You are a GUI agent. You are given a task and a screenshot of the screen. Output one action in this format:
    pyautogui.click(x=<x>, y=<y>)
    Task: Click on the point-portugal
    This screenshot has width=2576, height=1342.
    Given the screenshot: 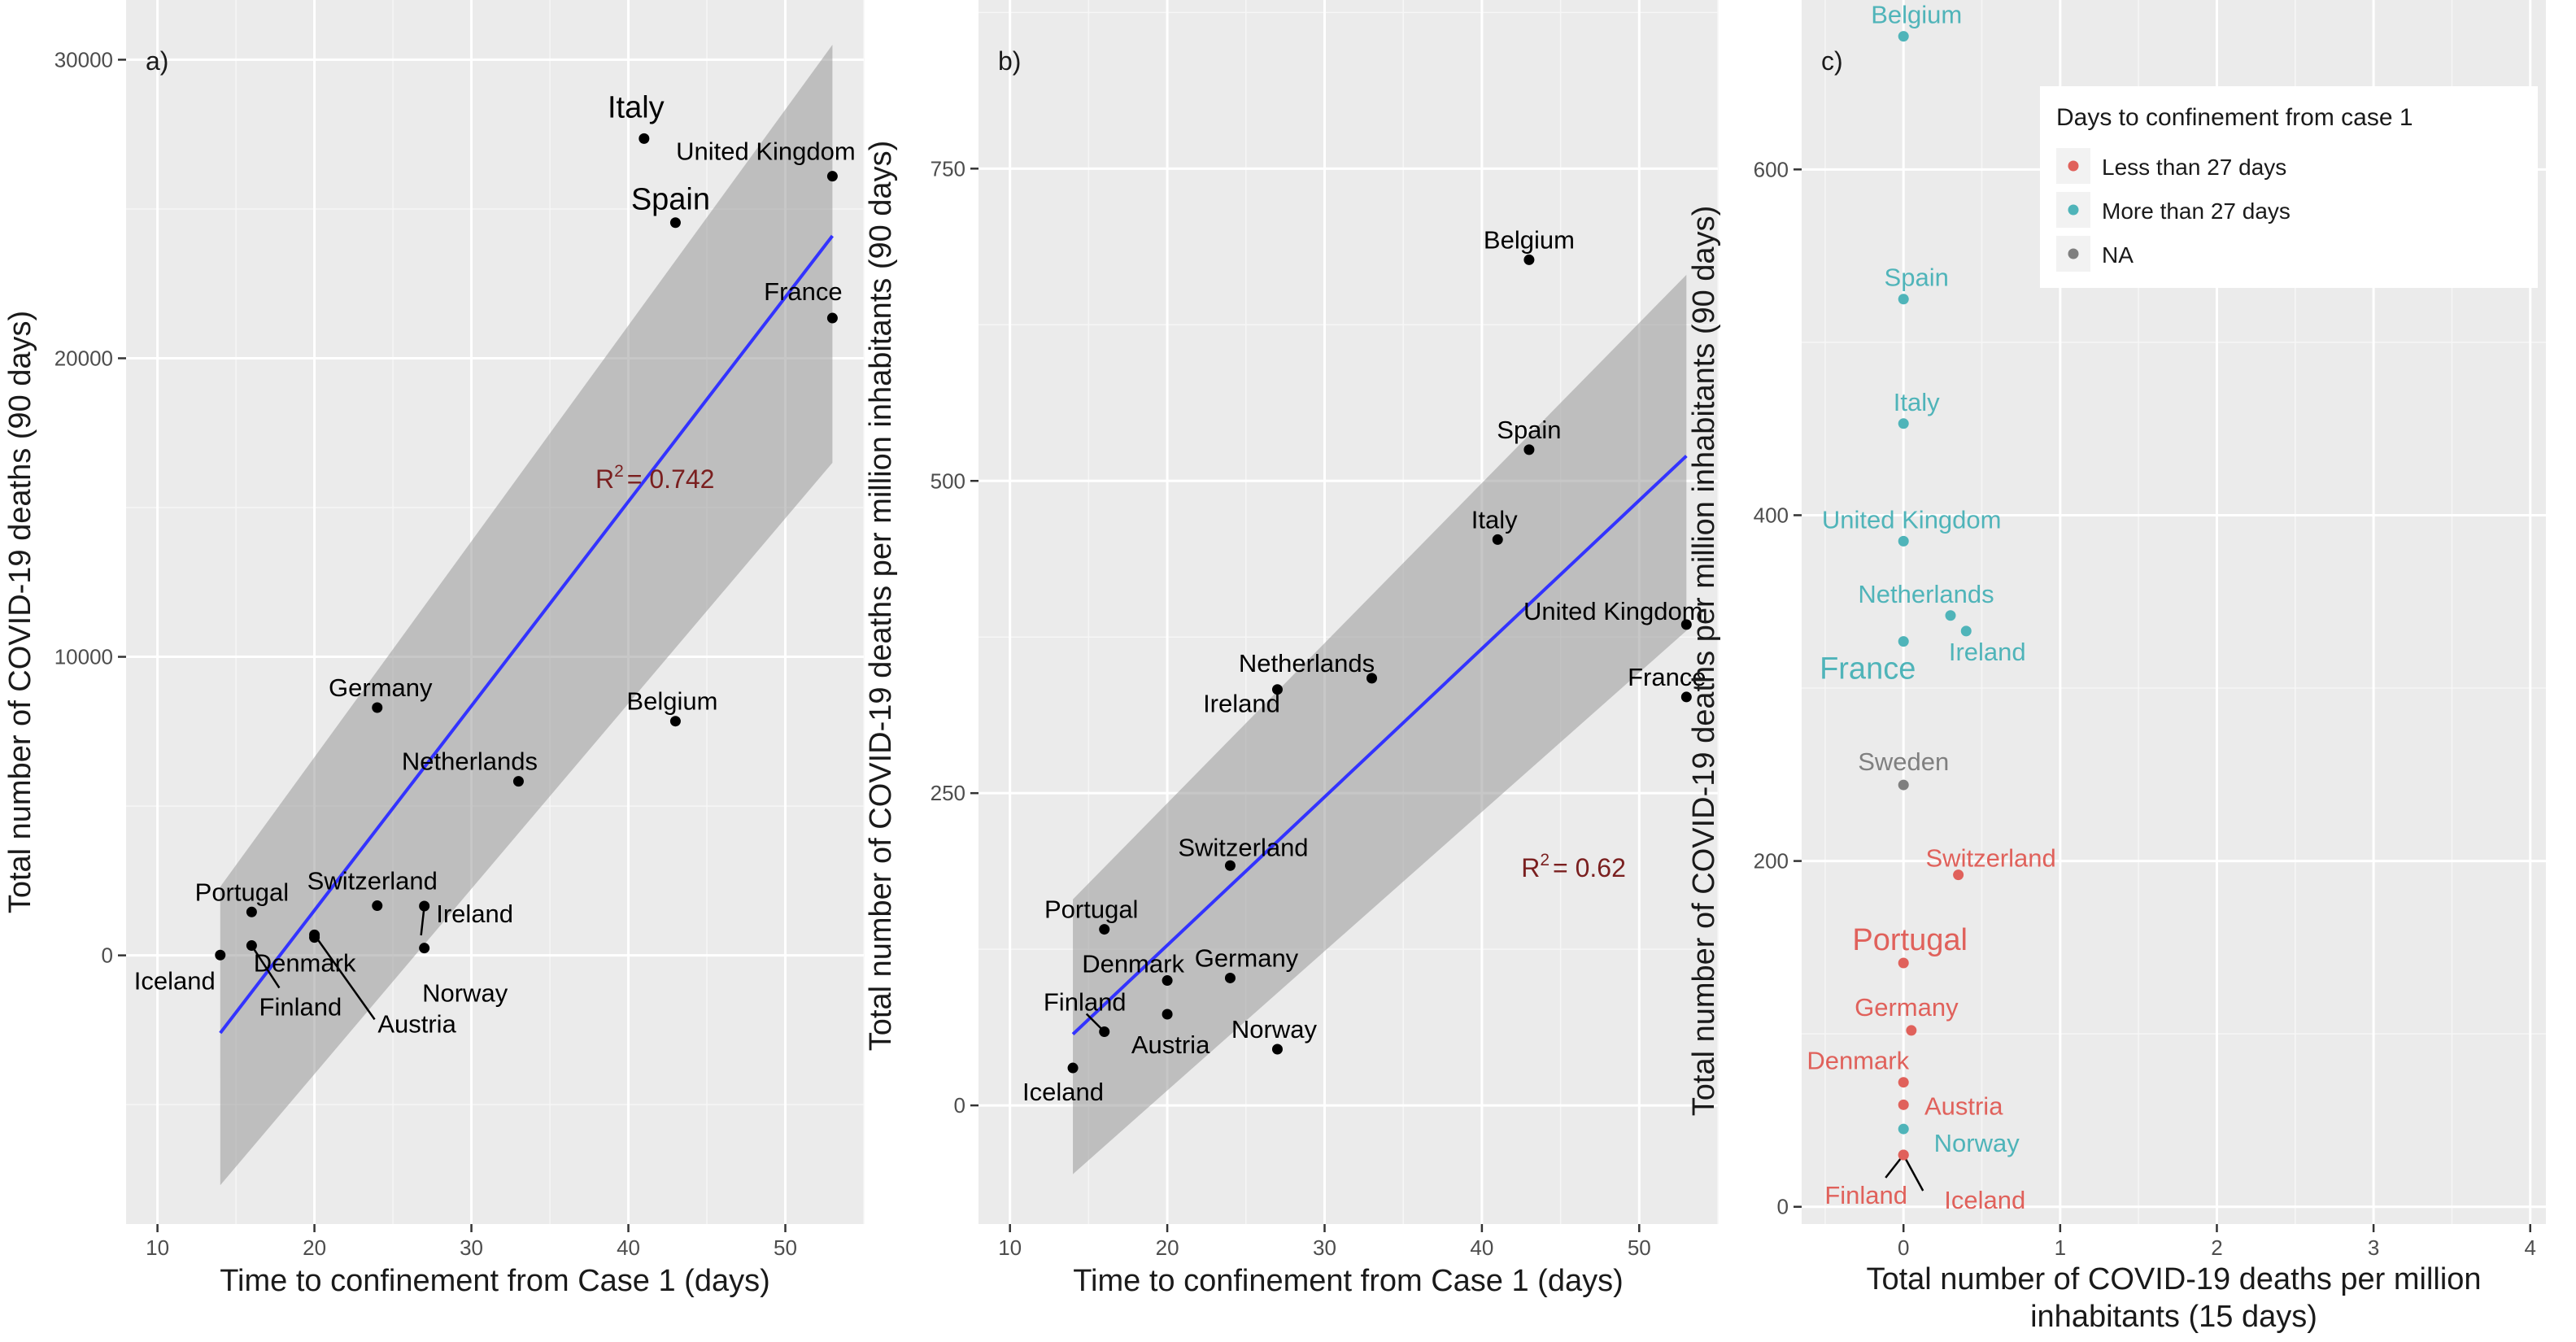 What is the action you would take?
    pyautogui.click(x=1903, y=963)
    